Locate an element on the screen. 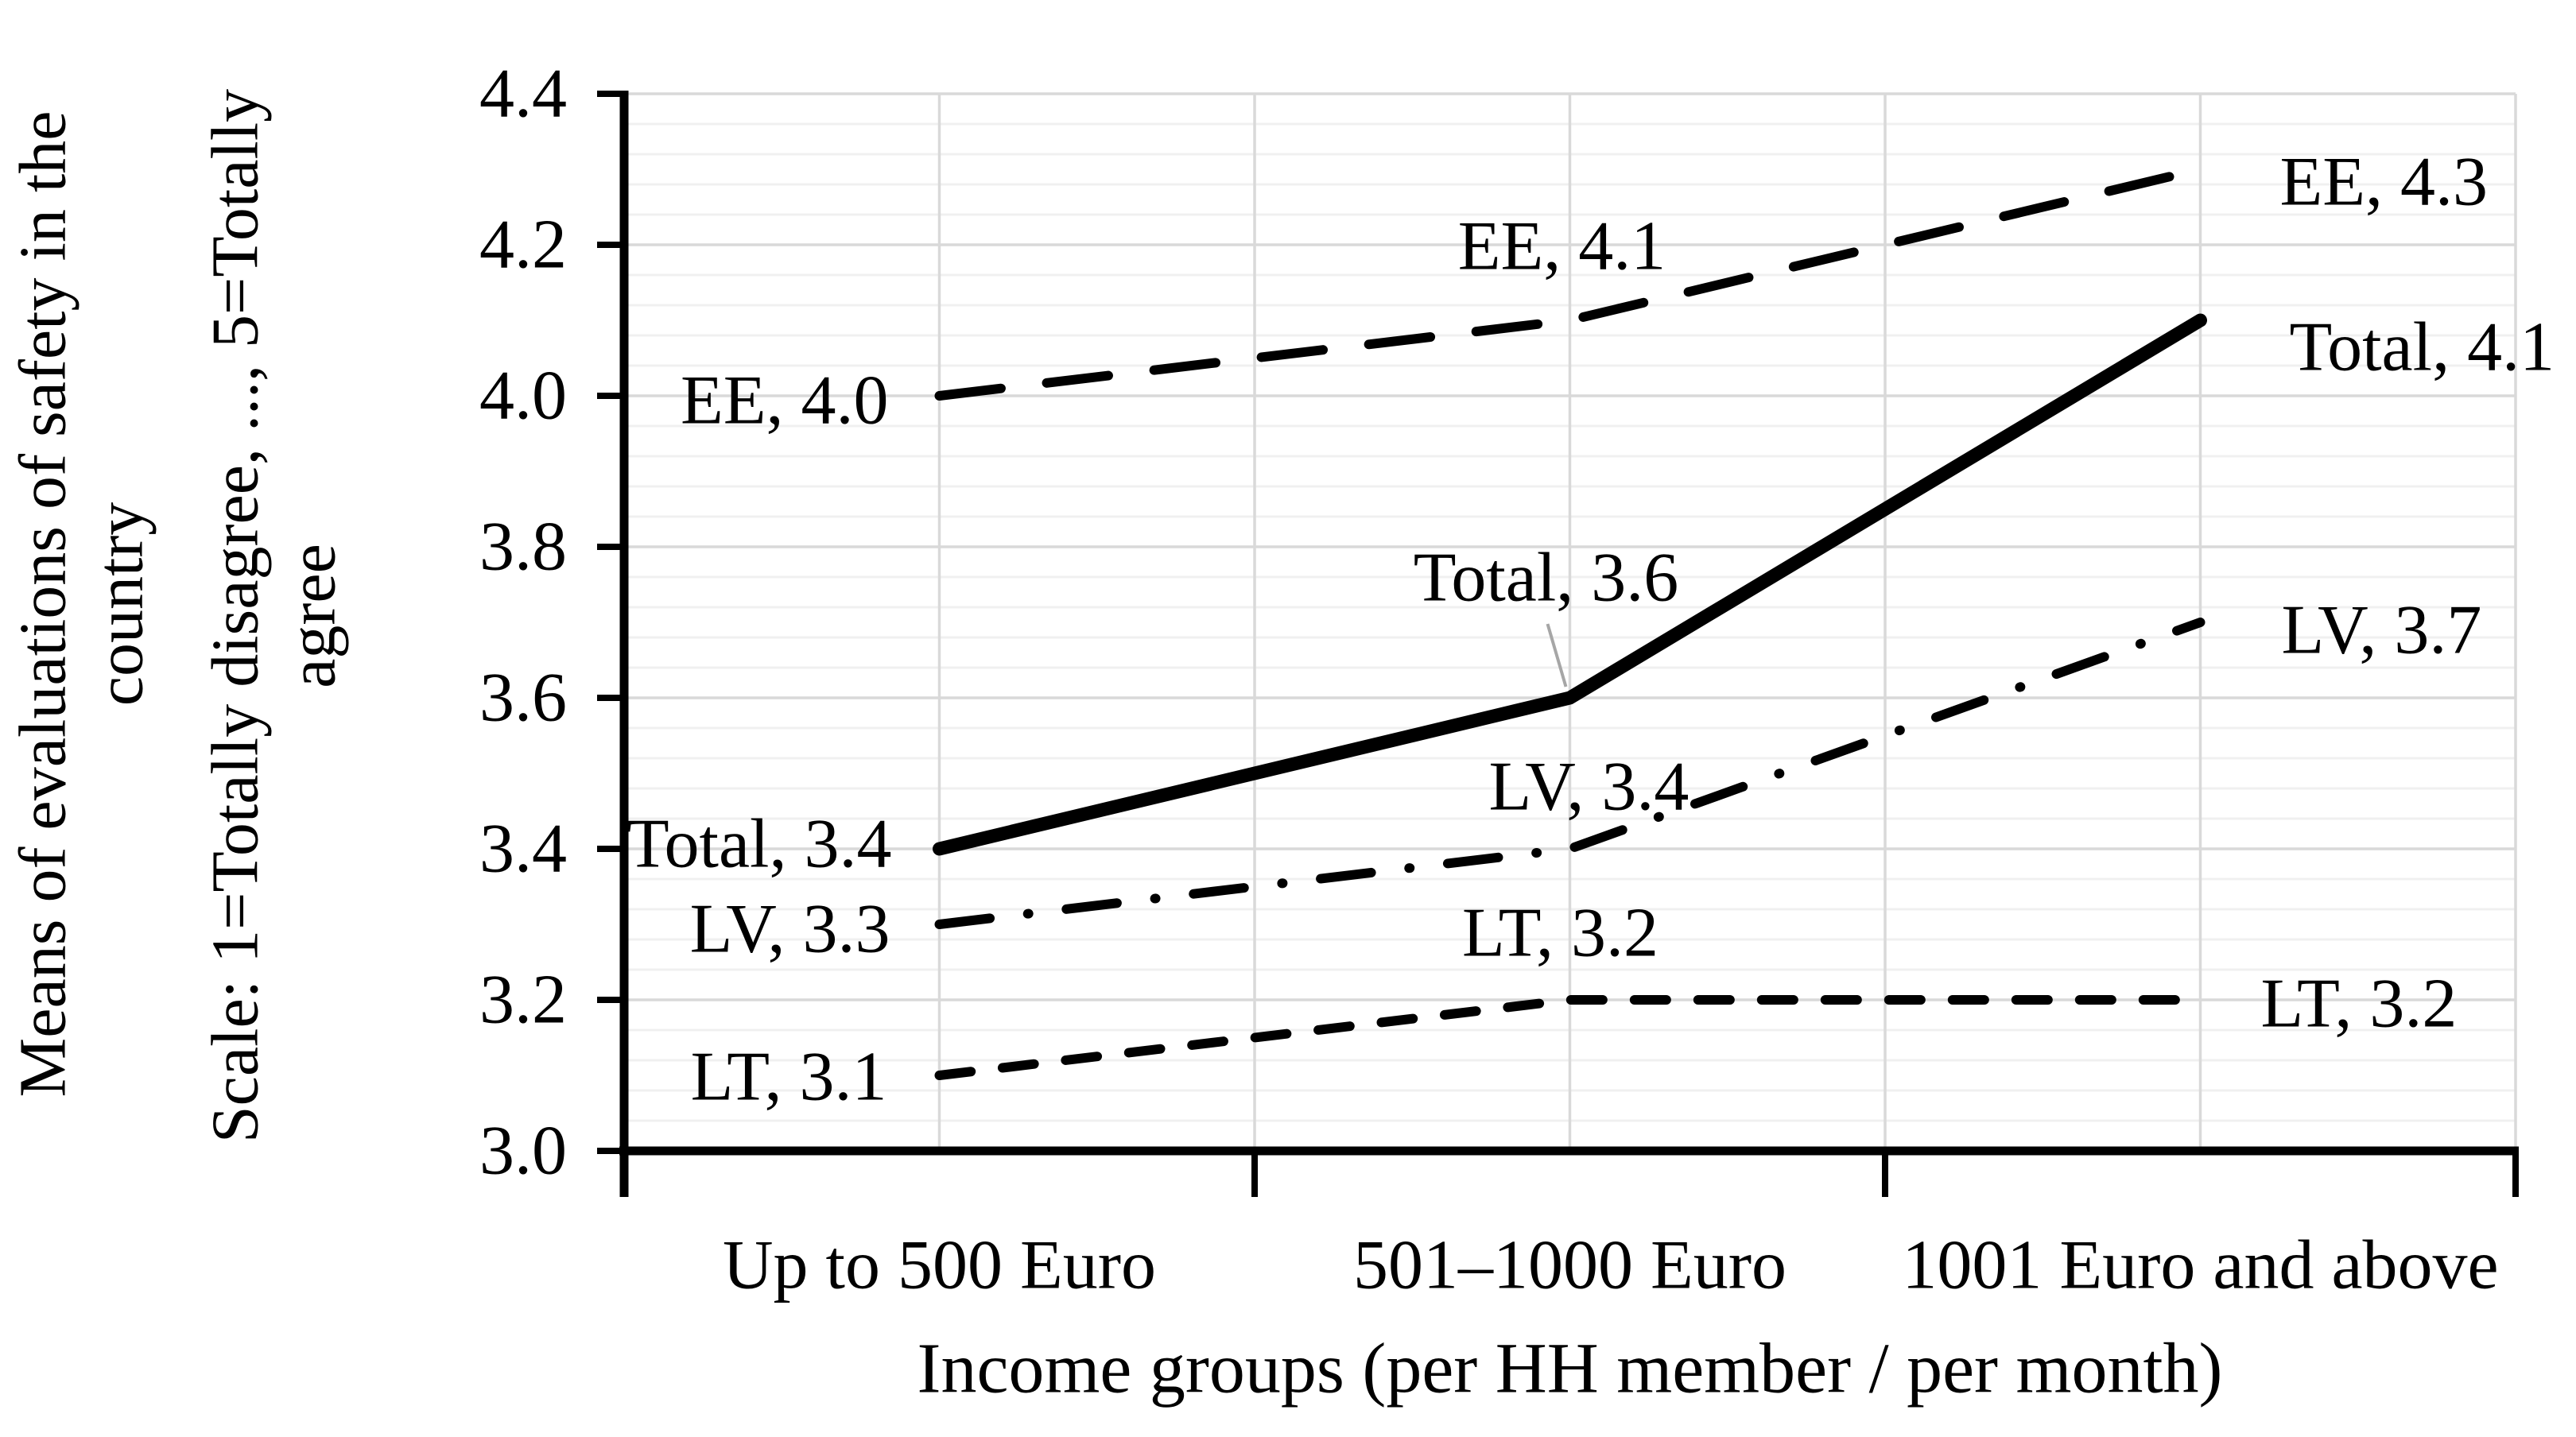 The image size is (2576, 1437). y-tick-label: 3.2 is located at coordinates (523, 1001).